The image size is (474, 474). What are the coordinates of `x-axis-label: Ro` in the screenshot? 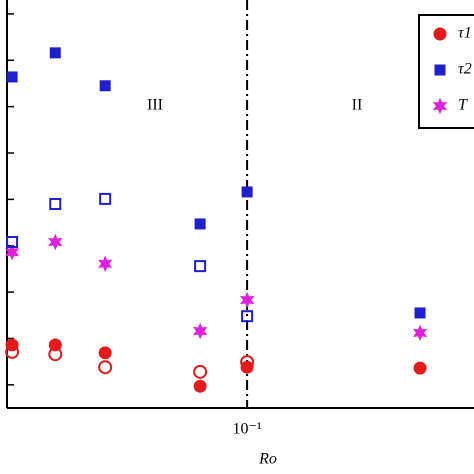 It's located at (267, 459).